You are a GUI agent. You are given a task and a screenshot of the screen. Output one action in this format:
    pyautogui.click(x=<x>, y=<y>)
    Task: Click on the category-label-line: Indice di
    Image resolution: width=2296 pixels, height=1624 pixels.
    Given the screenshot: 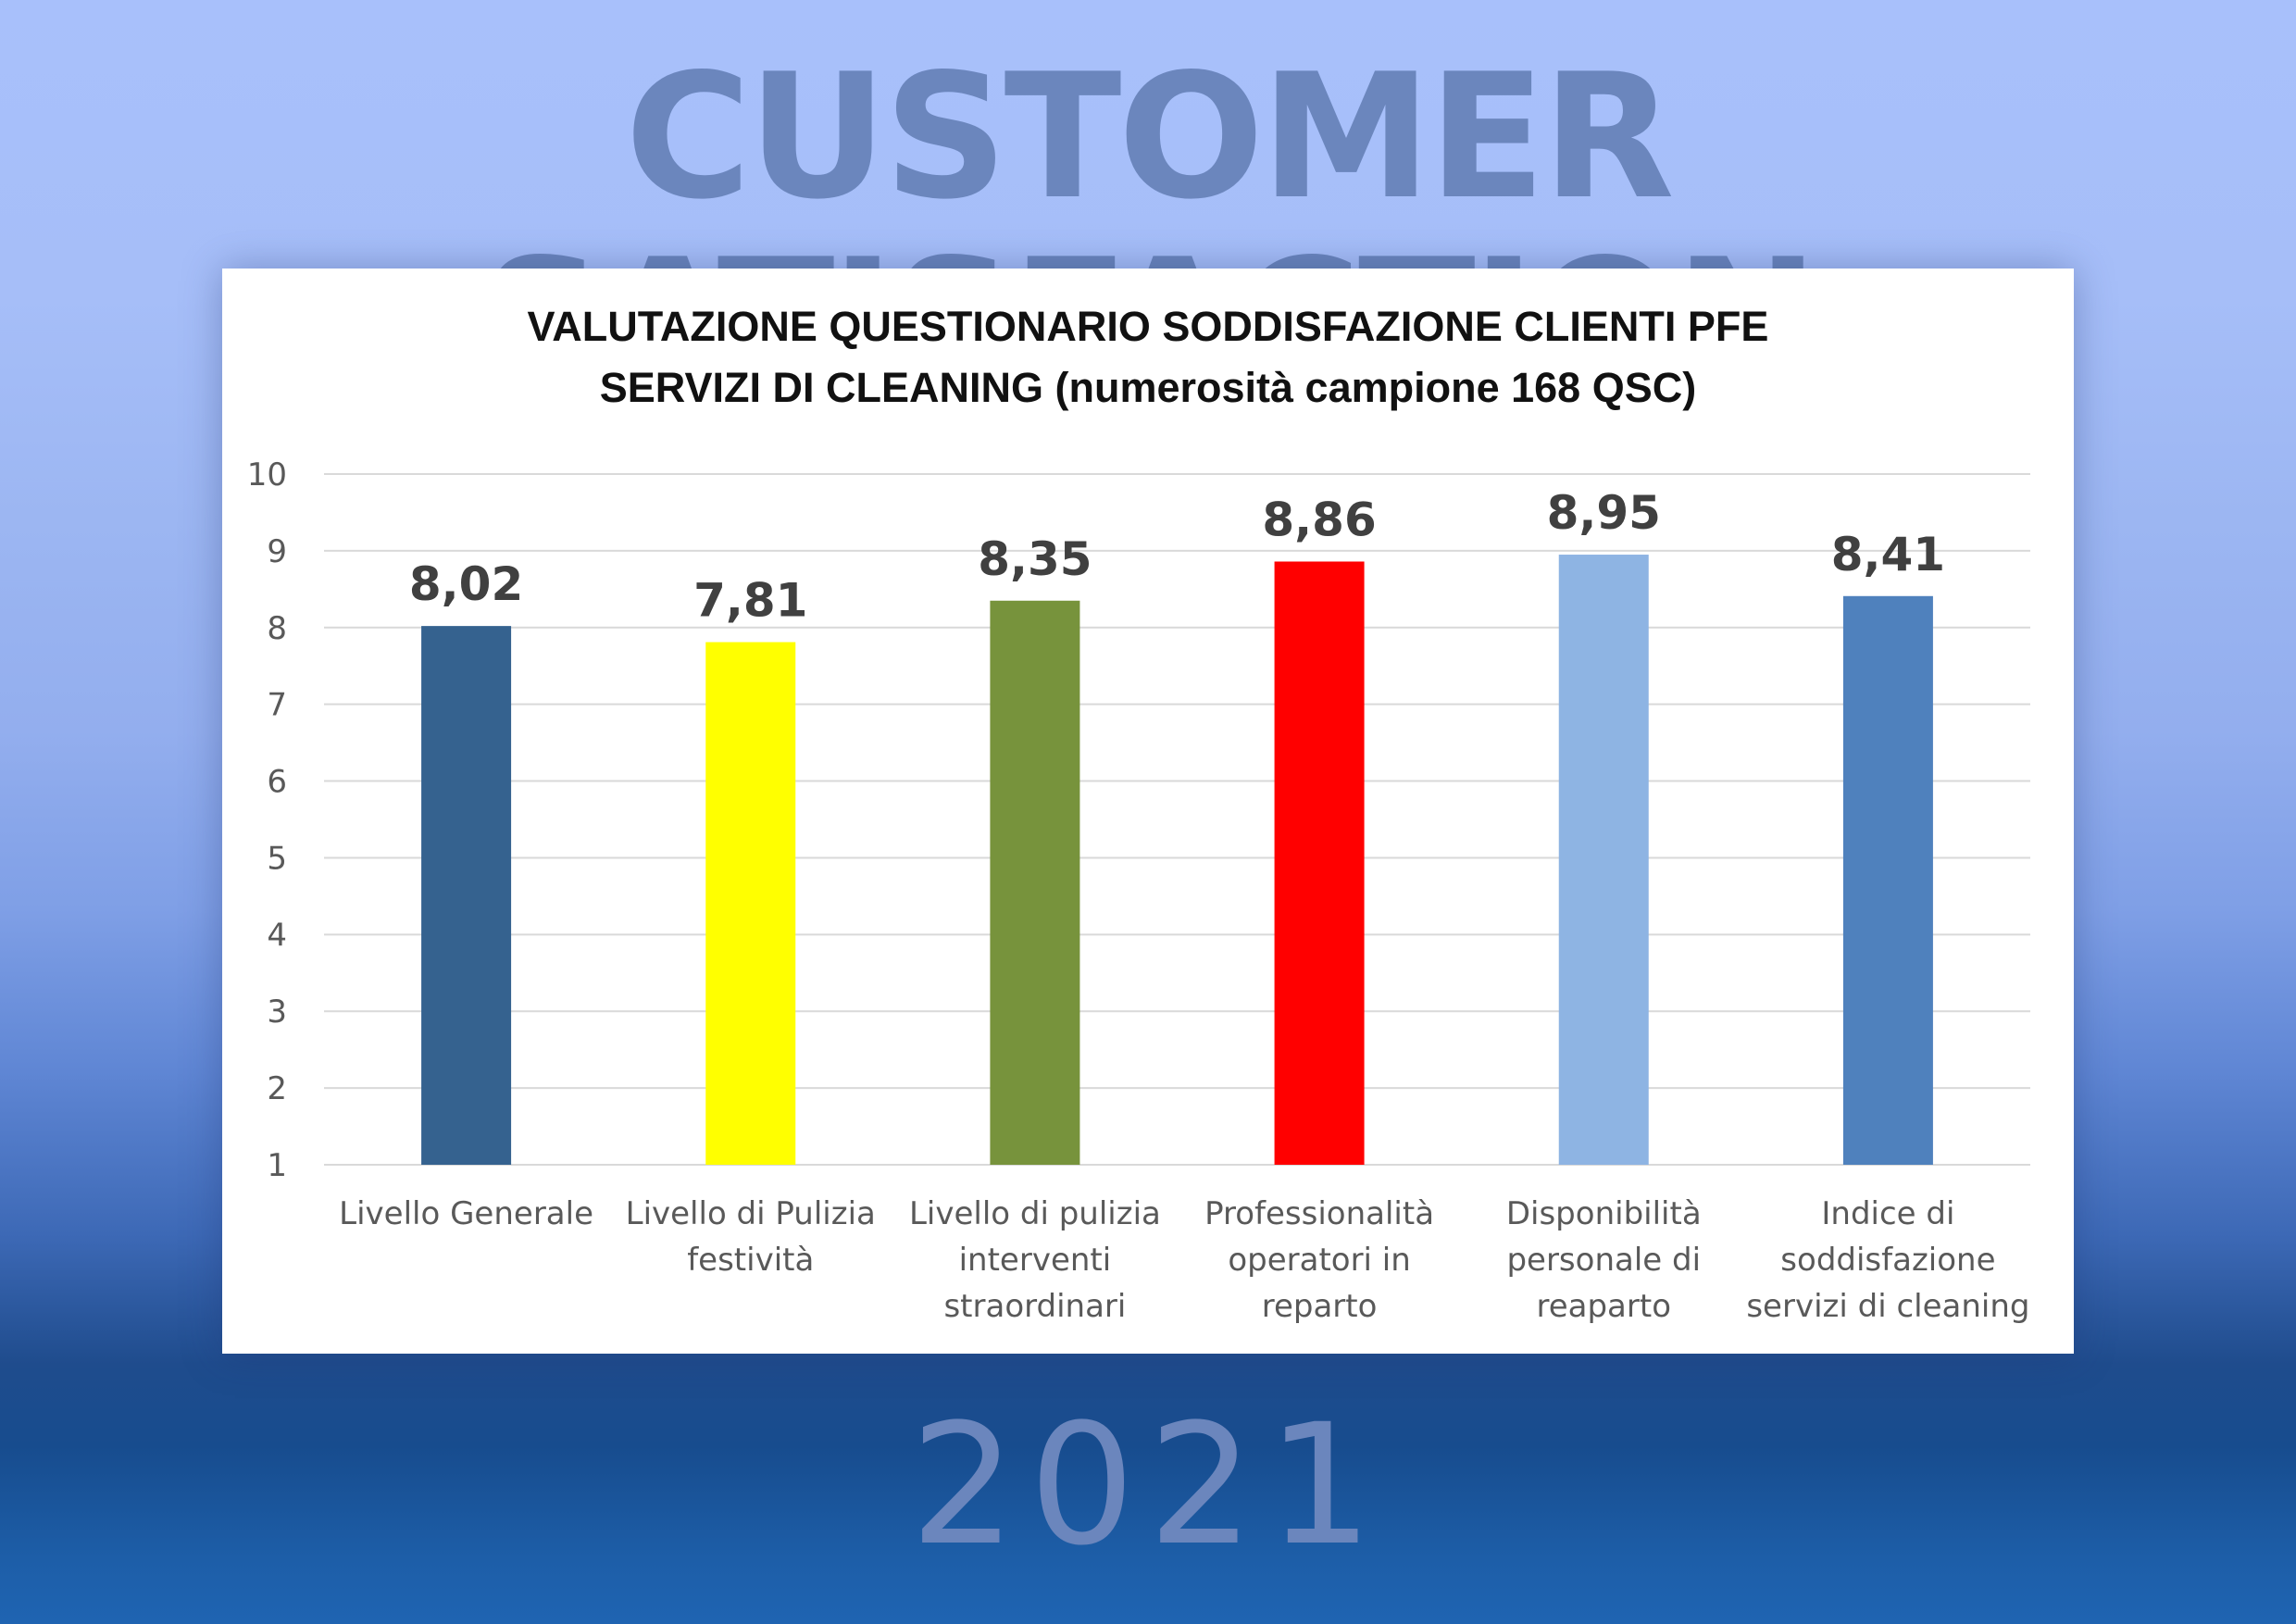 What is the action you would take?
    pyautogui.click(x=1887, y=1213)
    